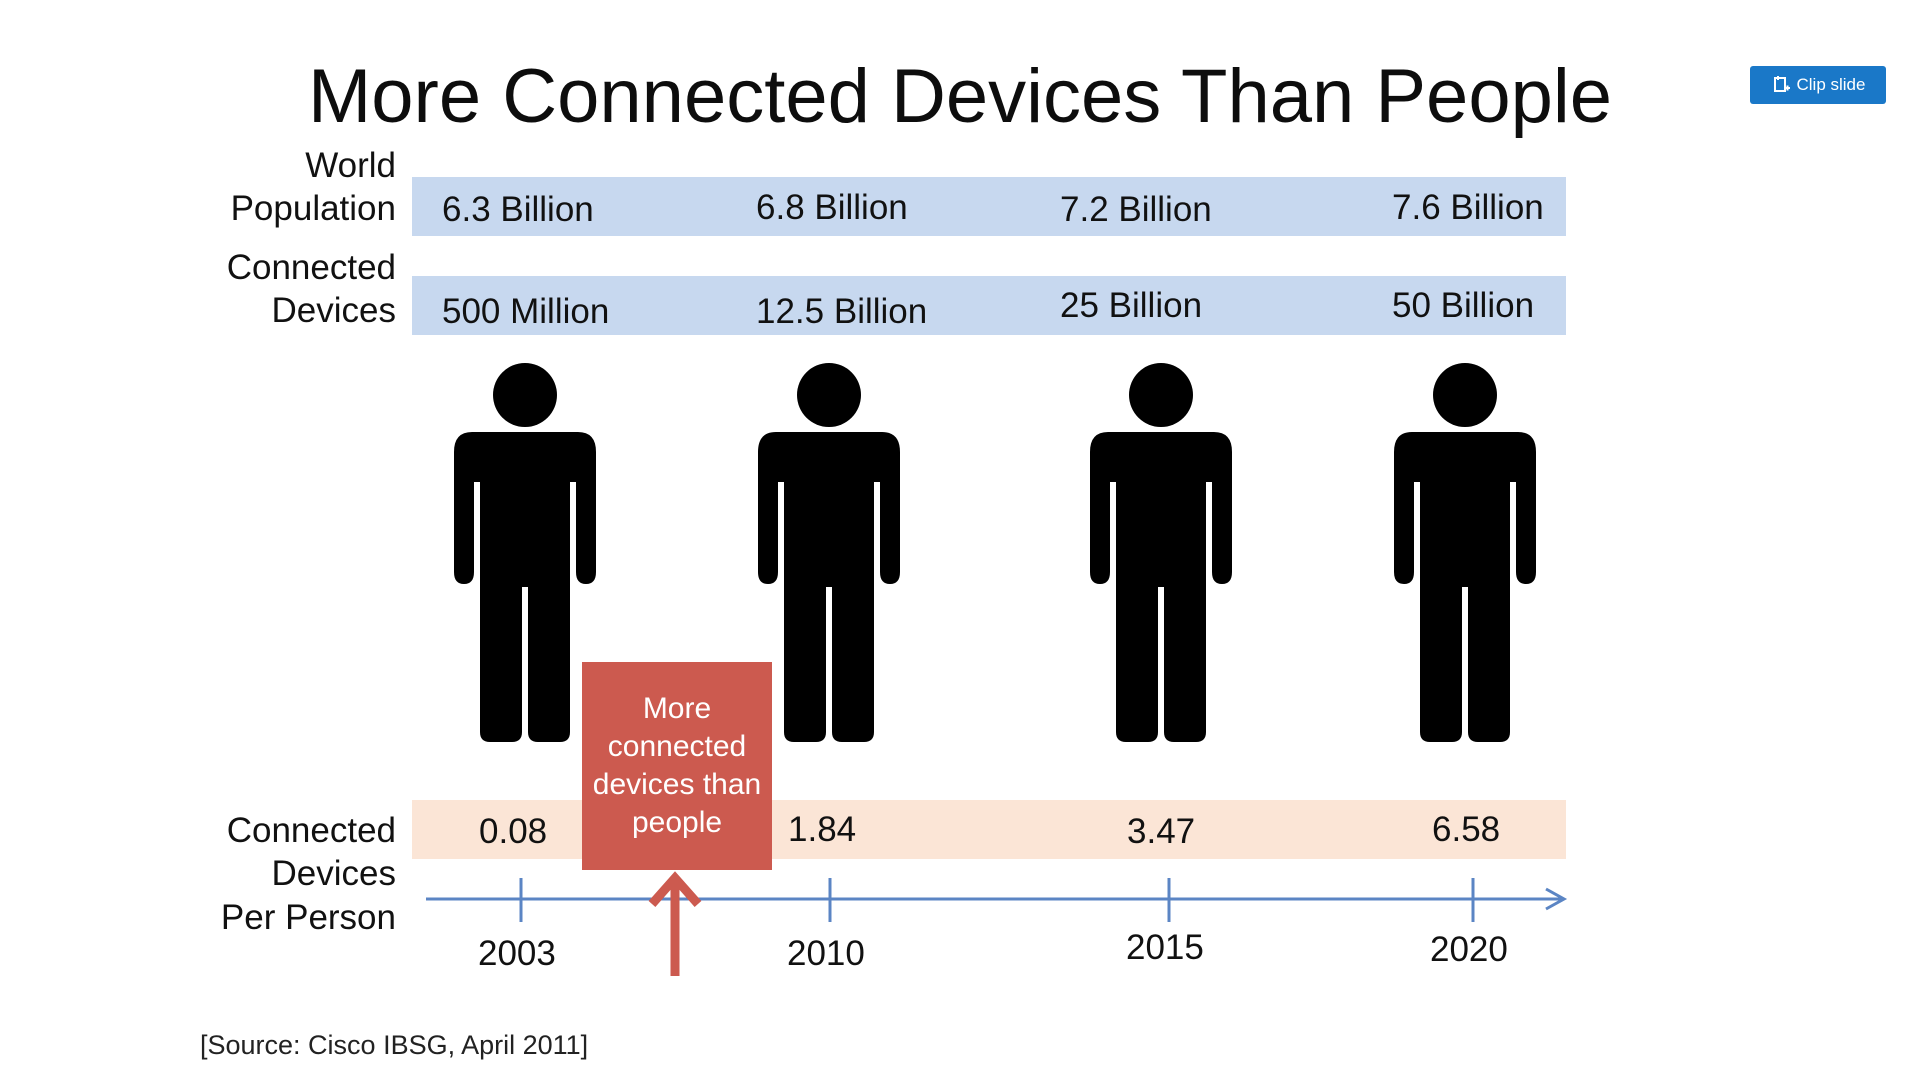 This screenshot has height=1080, width=1920. What do you see at coordinates (960, 96) in the screenshot?
I see `slide-title: More Connected Devices Than People` at bounding box center [960, 96].